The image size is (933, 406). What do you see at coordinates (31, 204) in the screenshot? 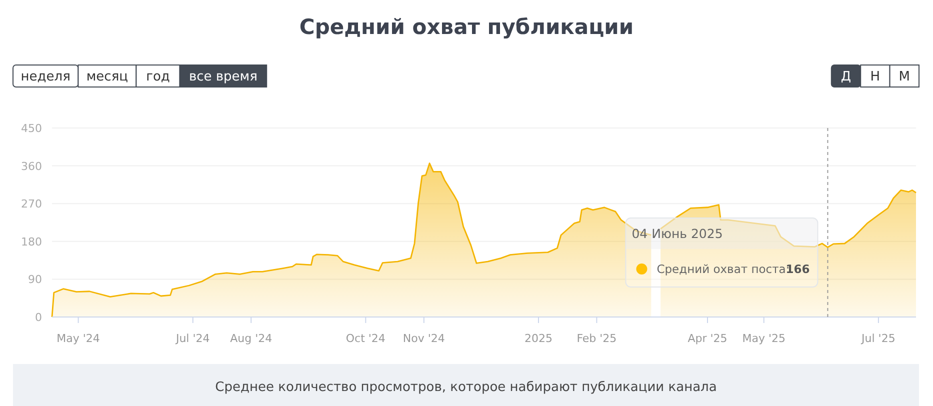
I see `y-tick-label: 270` at bounding box center [31, 204].